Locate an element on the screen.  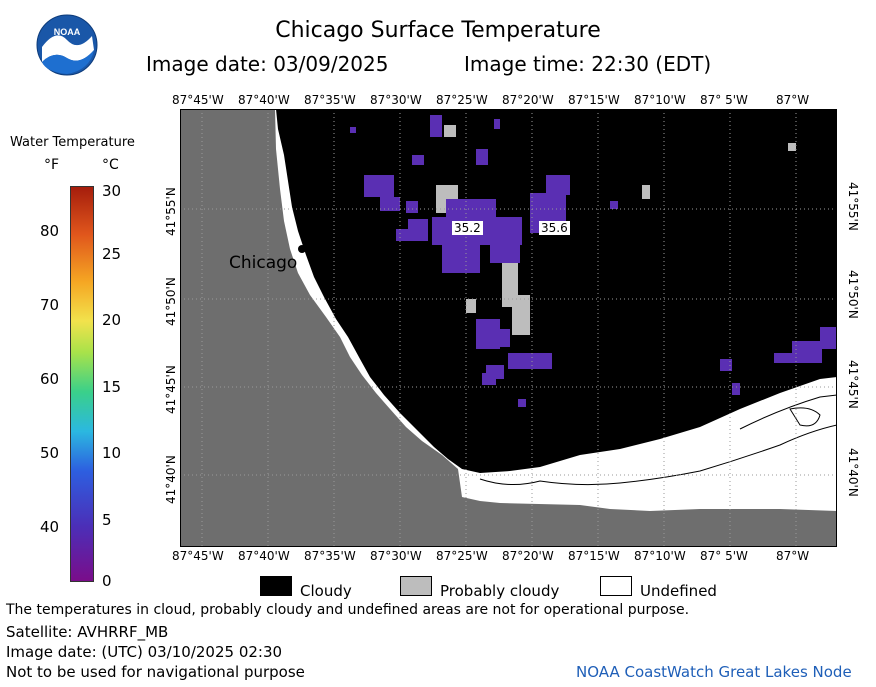
scale-tick-f: 80 is located at coordinates (50, 231).